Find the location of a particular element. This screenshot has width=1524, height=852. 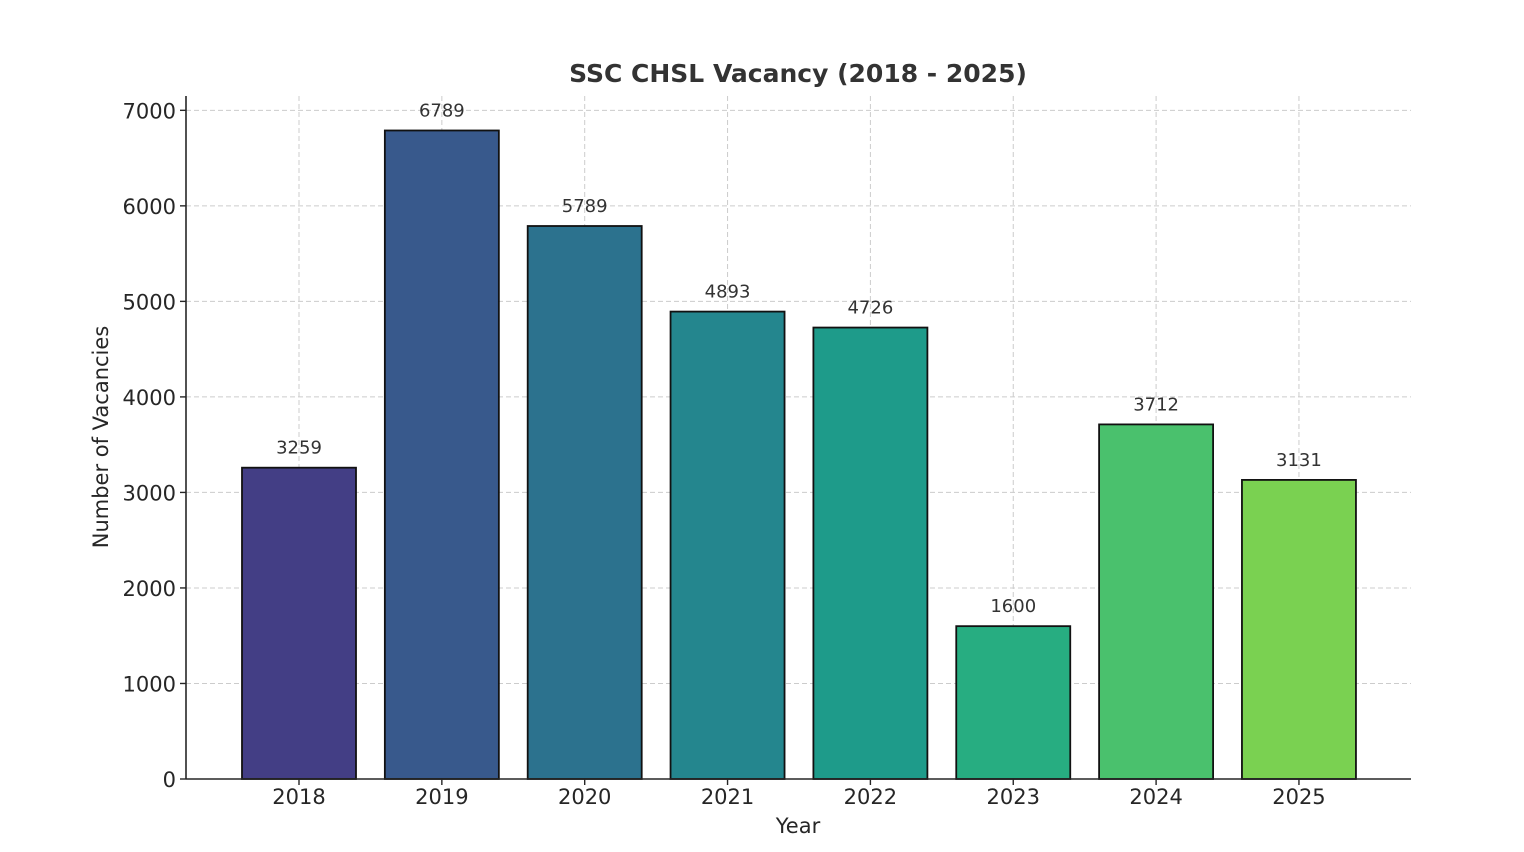

bar-2022 is located at coordinates (870, 553).